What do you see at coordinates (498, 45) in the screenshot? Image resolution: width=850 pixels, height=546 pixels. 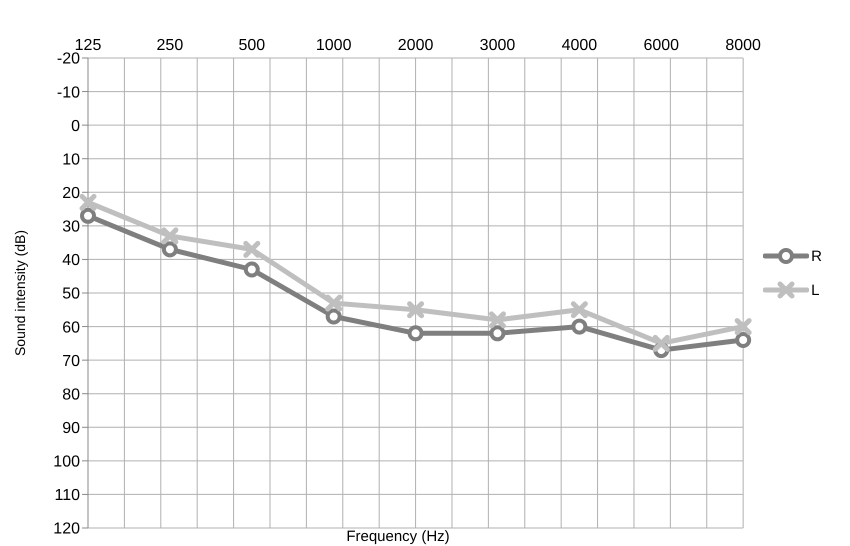 I see `x-tick-label: 3000` at bounding box center [498, 45].